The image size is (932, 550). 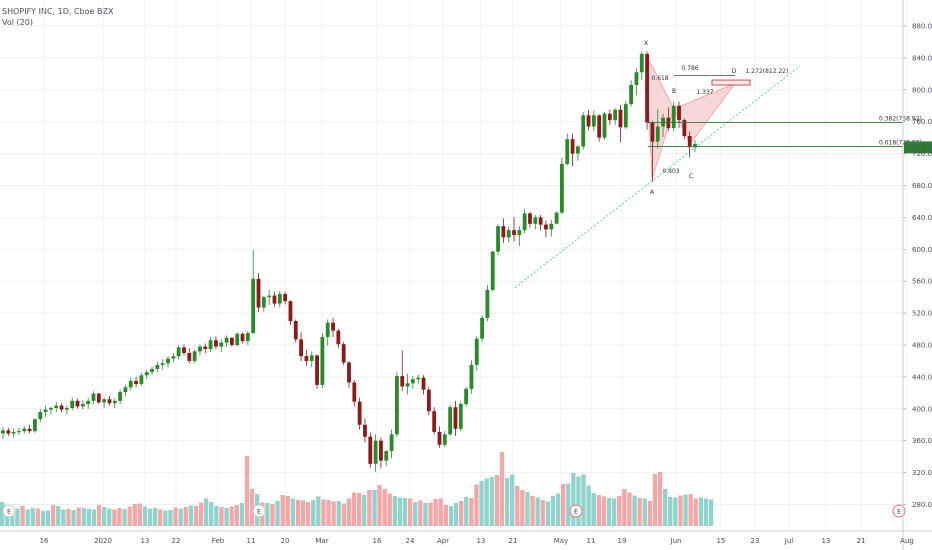 I want to click on fib-level-618-label: 0.618(728.88), so click(x=900, y=143).